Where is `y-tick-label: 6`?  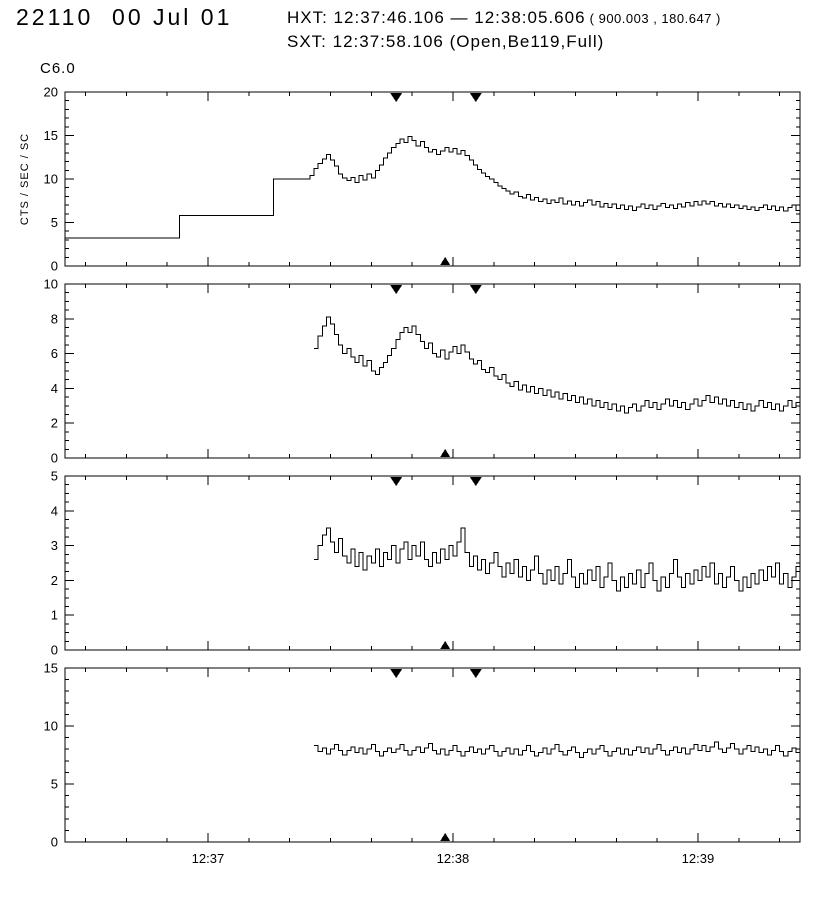
y-tick-label: 6 is located at coordinates (54, 353).